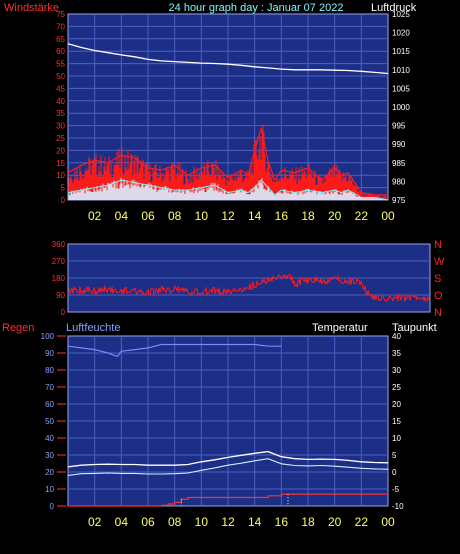 This screenshot has height=554, width=460. Describe the element at coordinates (394, 8) in the screenshot. I see `pressure-axis-title: Luftdruck` at that location.